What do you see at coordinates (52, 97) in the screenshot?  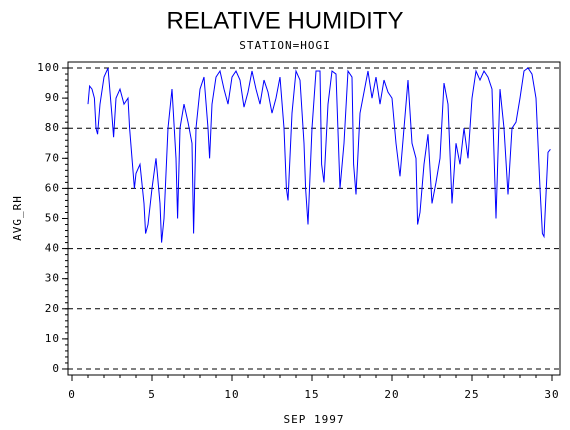 I see `y-tick-label: 90` at bounding box center [52, 97].